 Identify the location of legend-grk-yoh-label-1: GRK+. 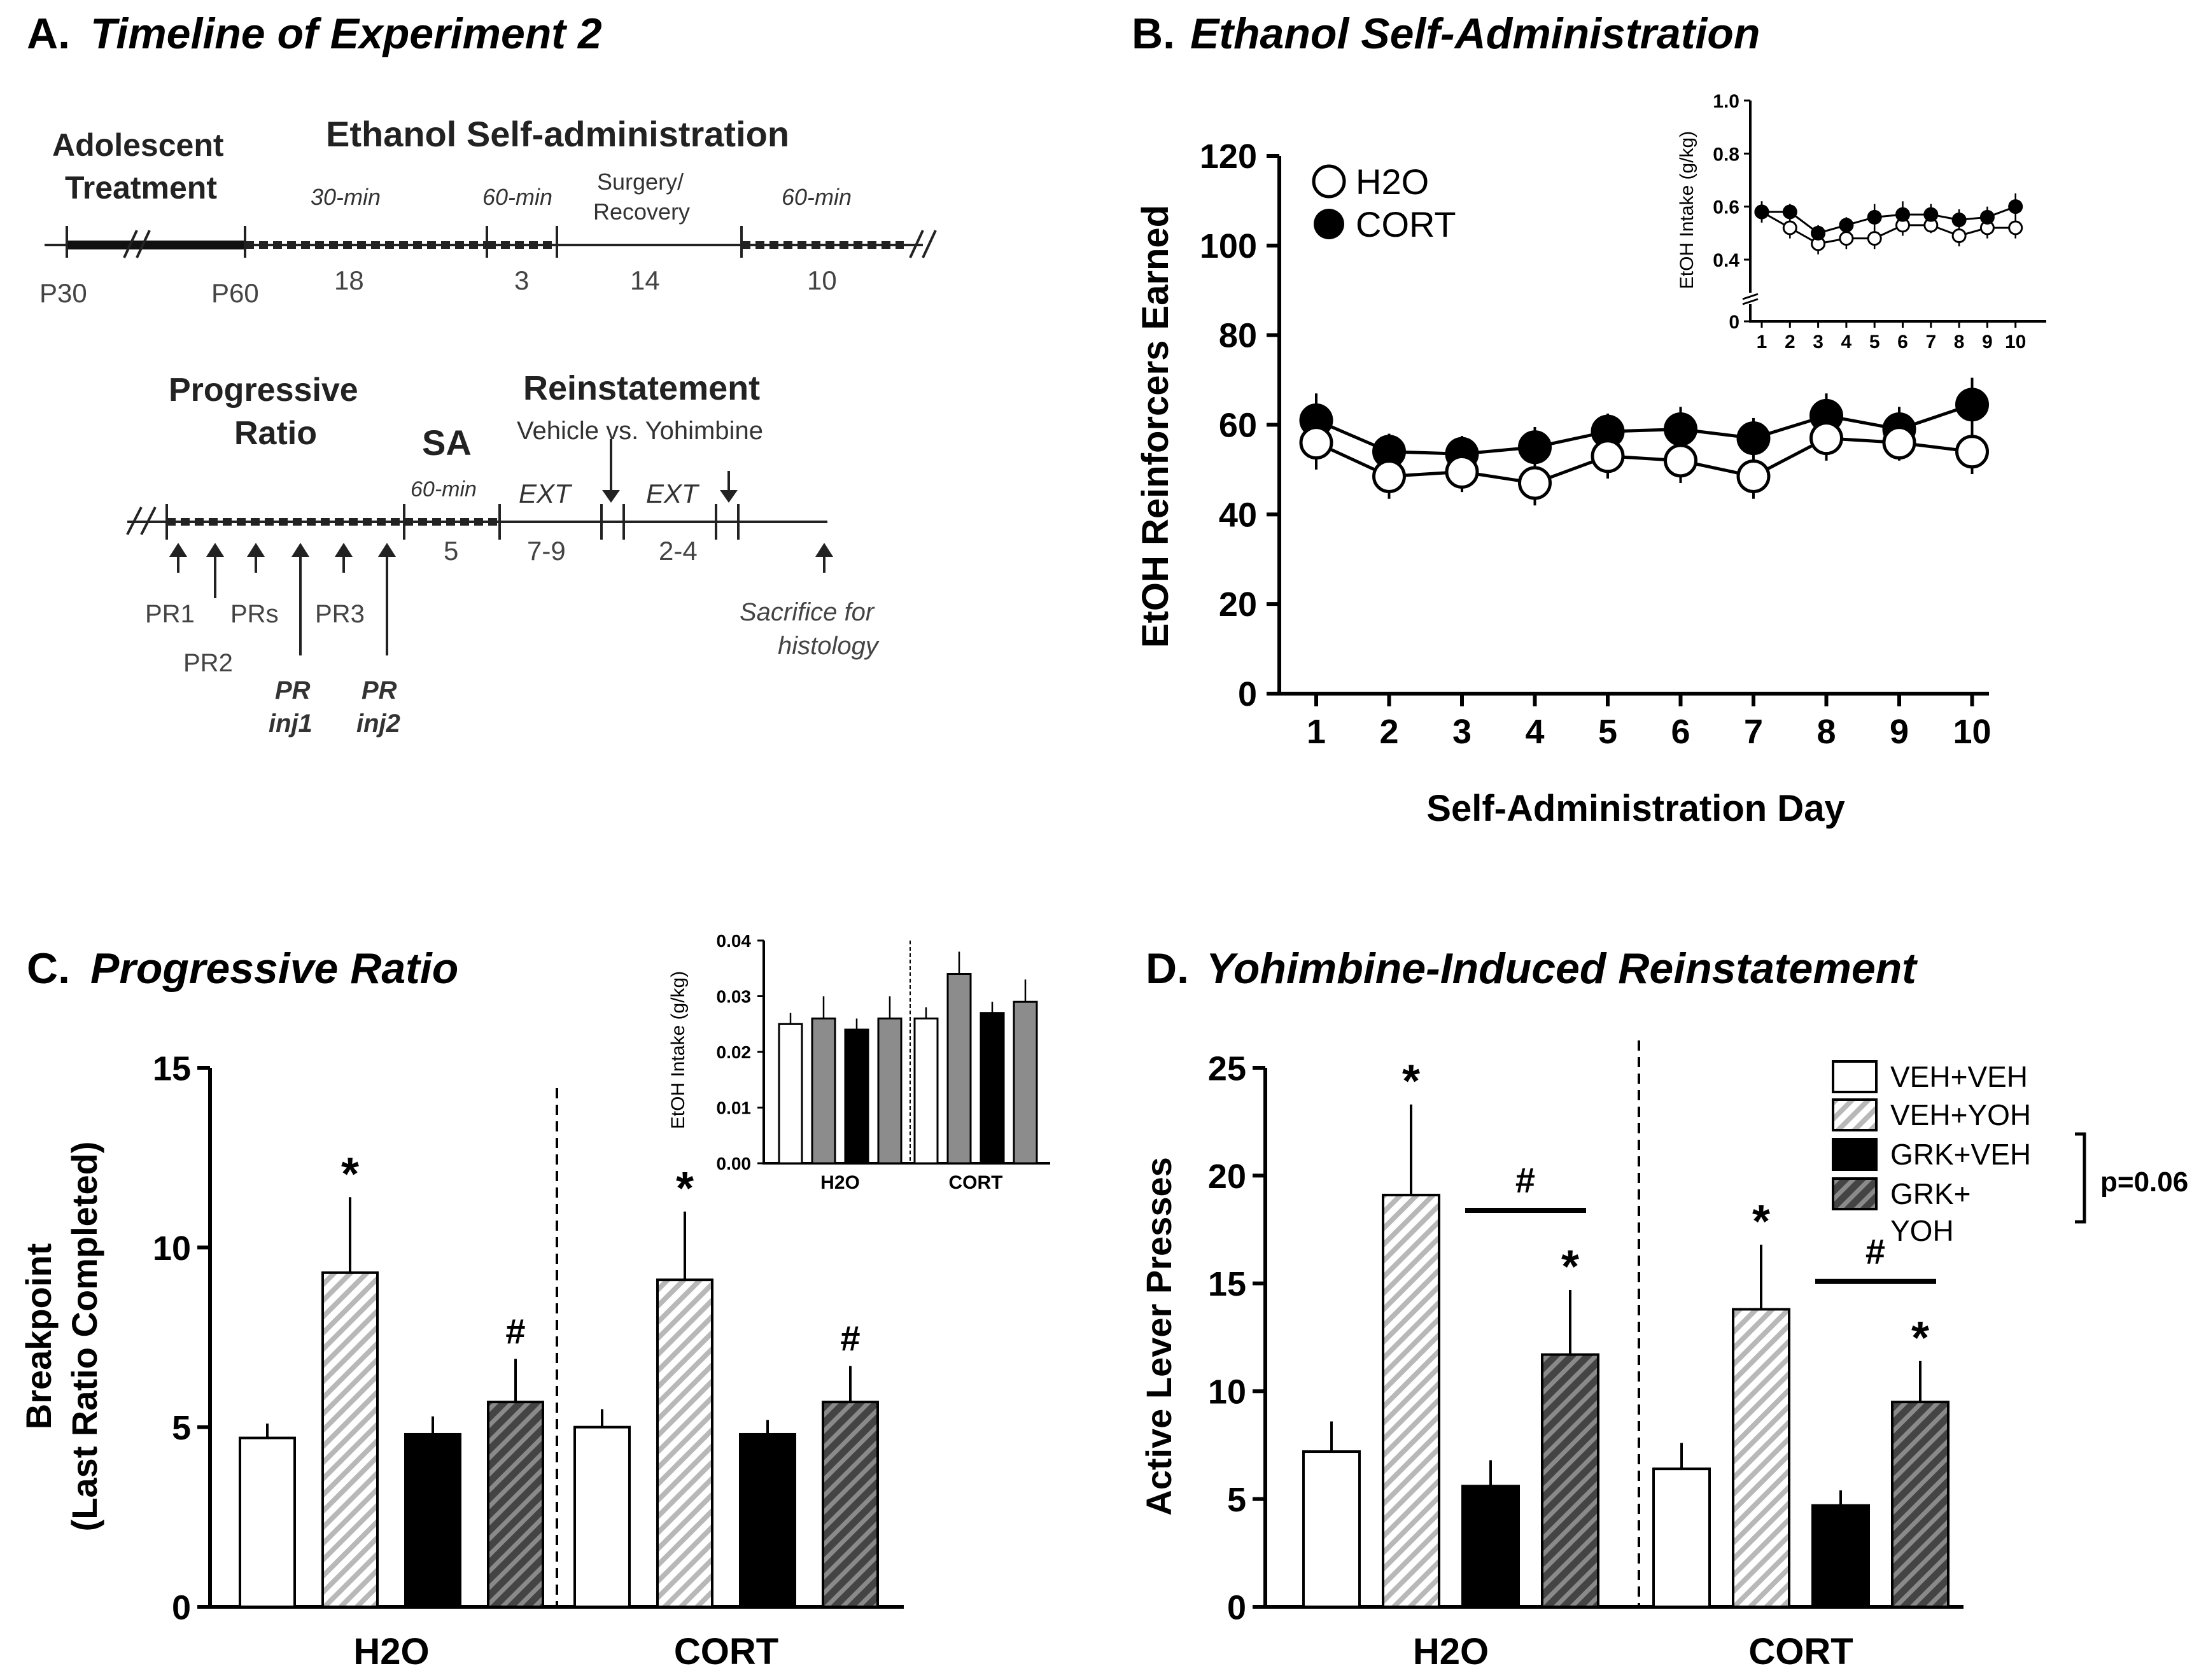
(1930, 1193).